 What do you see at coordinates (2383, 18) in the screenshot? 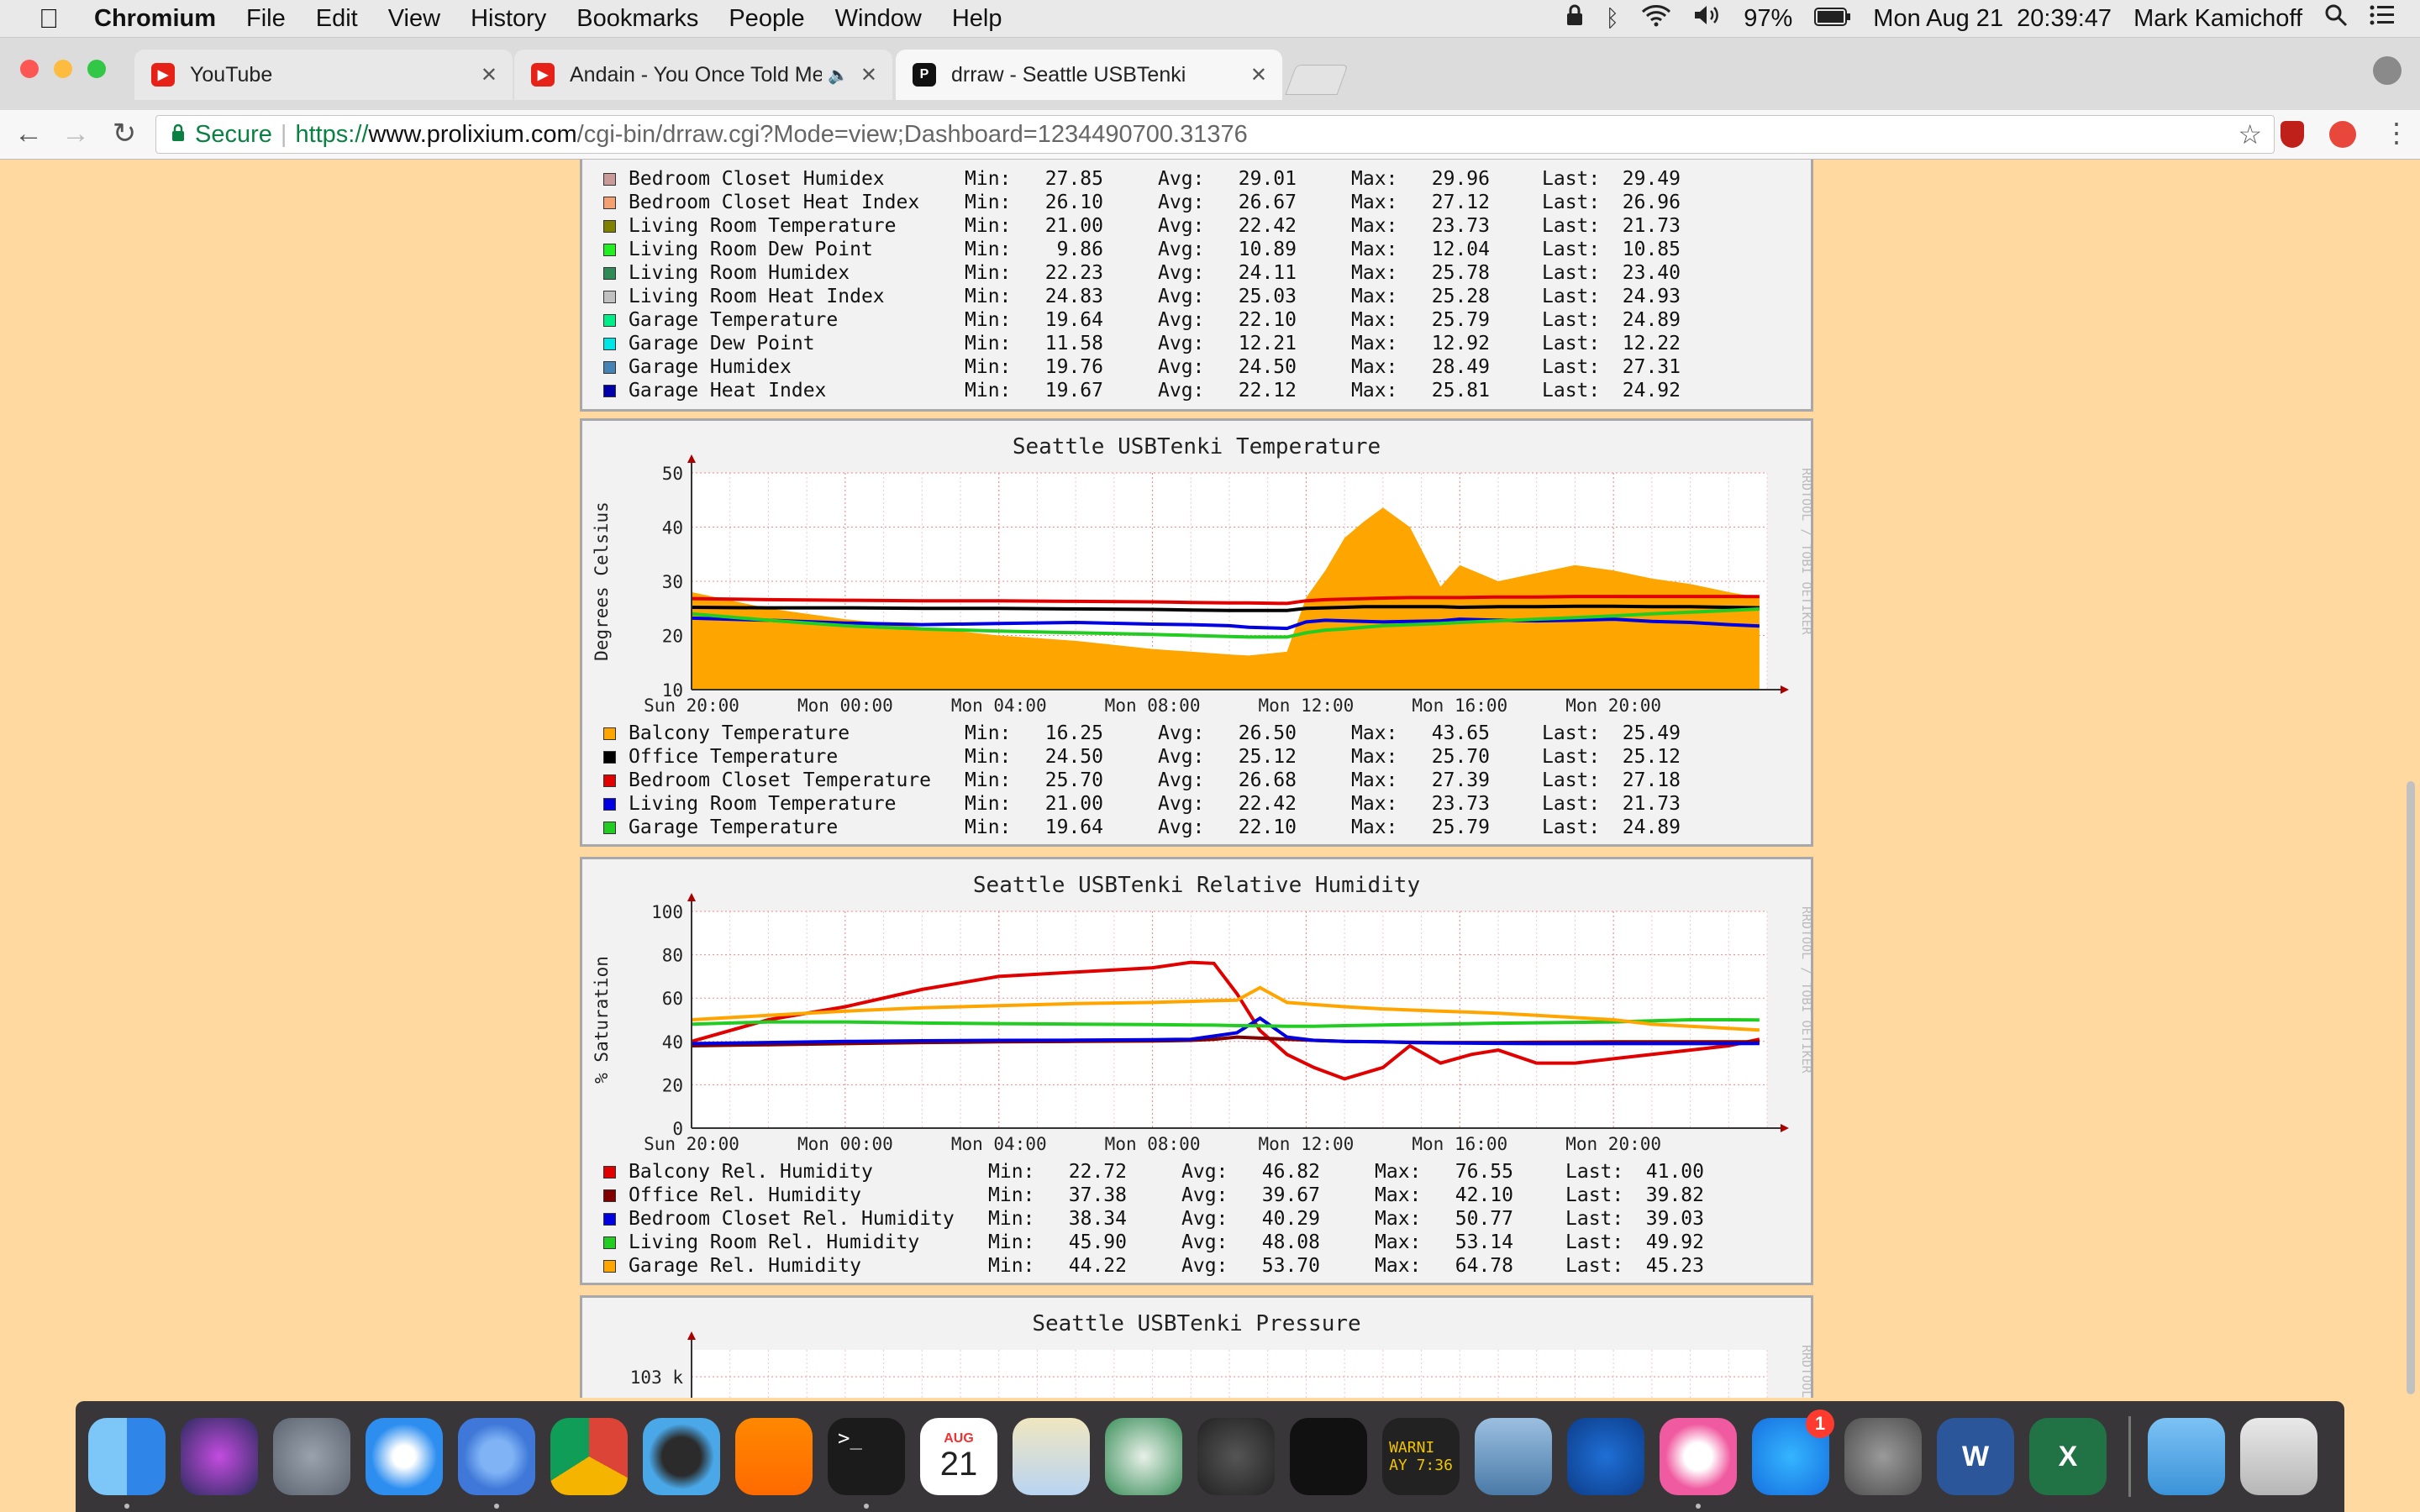
I see `notification-center-icon` at bounding box center [2383, 18].